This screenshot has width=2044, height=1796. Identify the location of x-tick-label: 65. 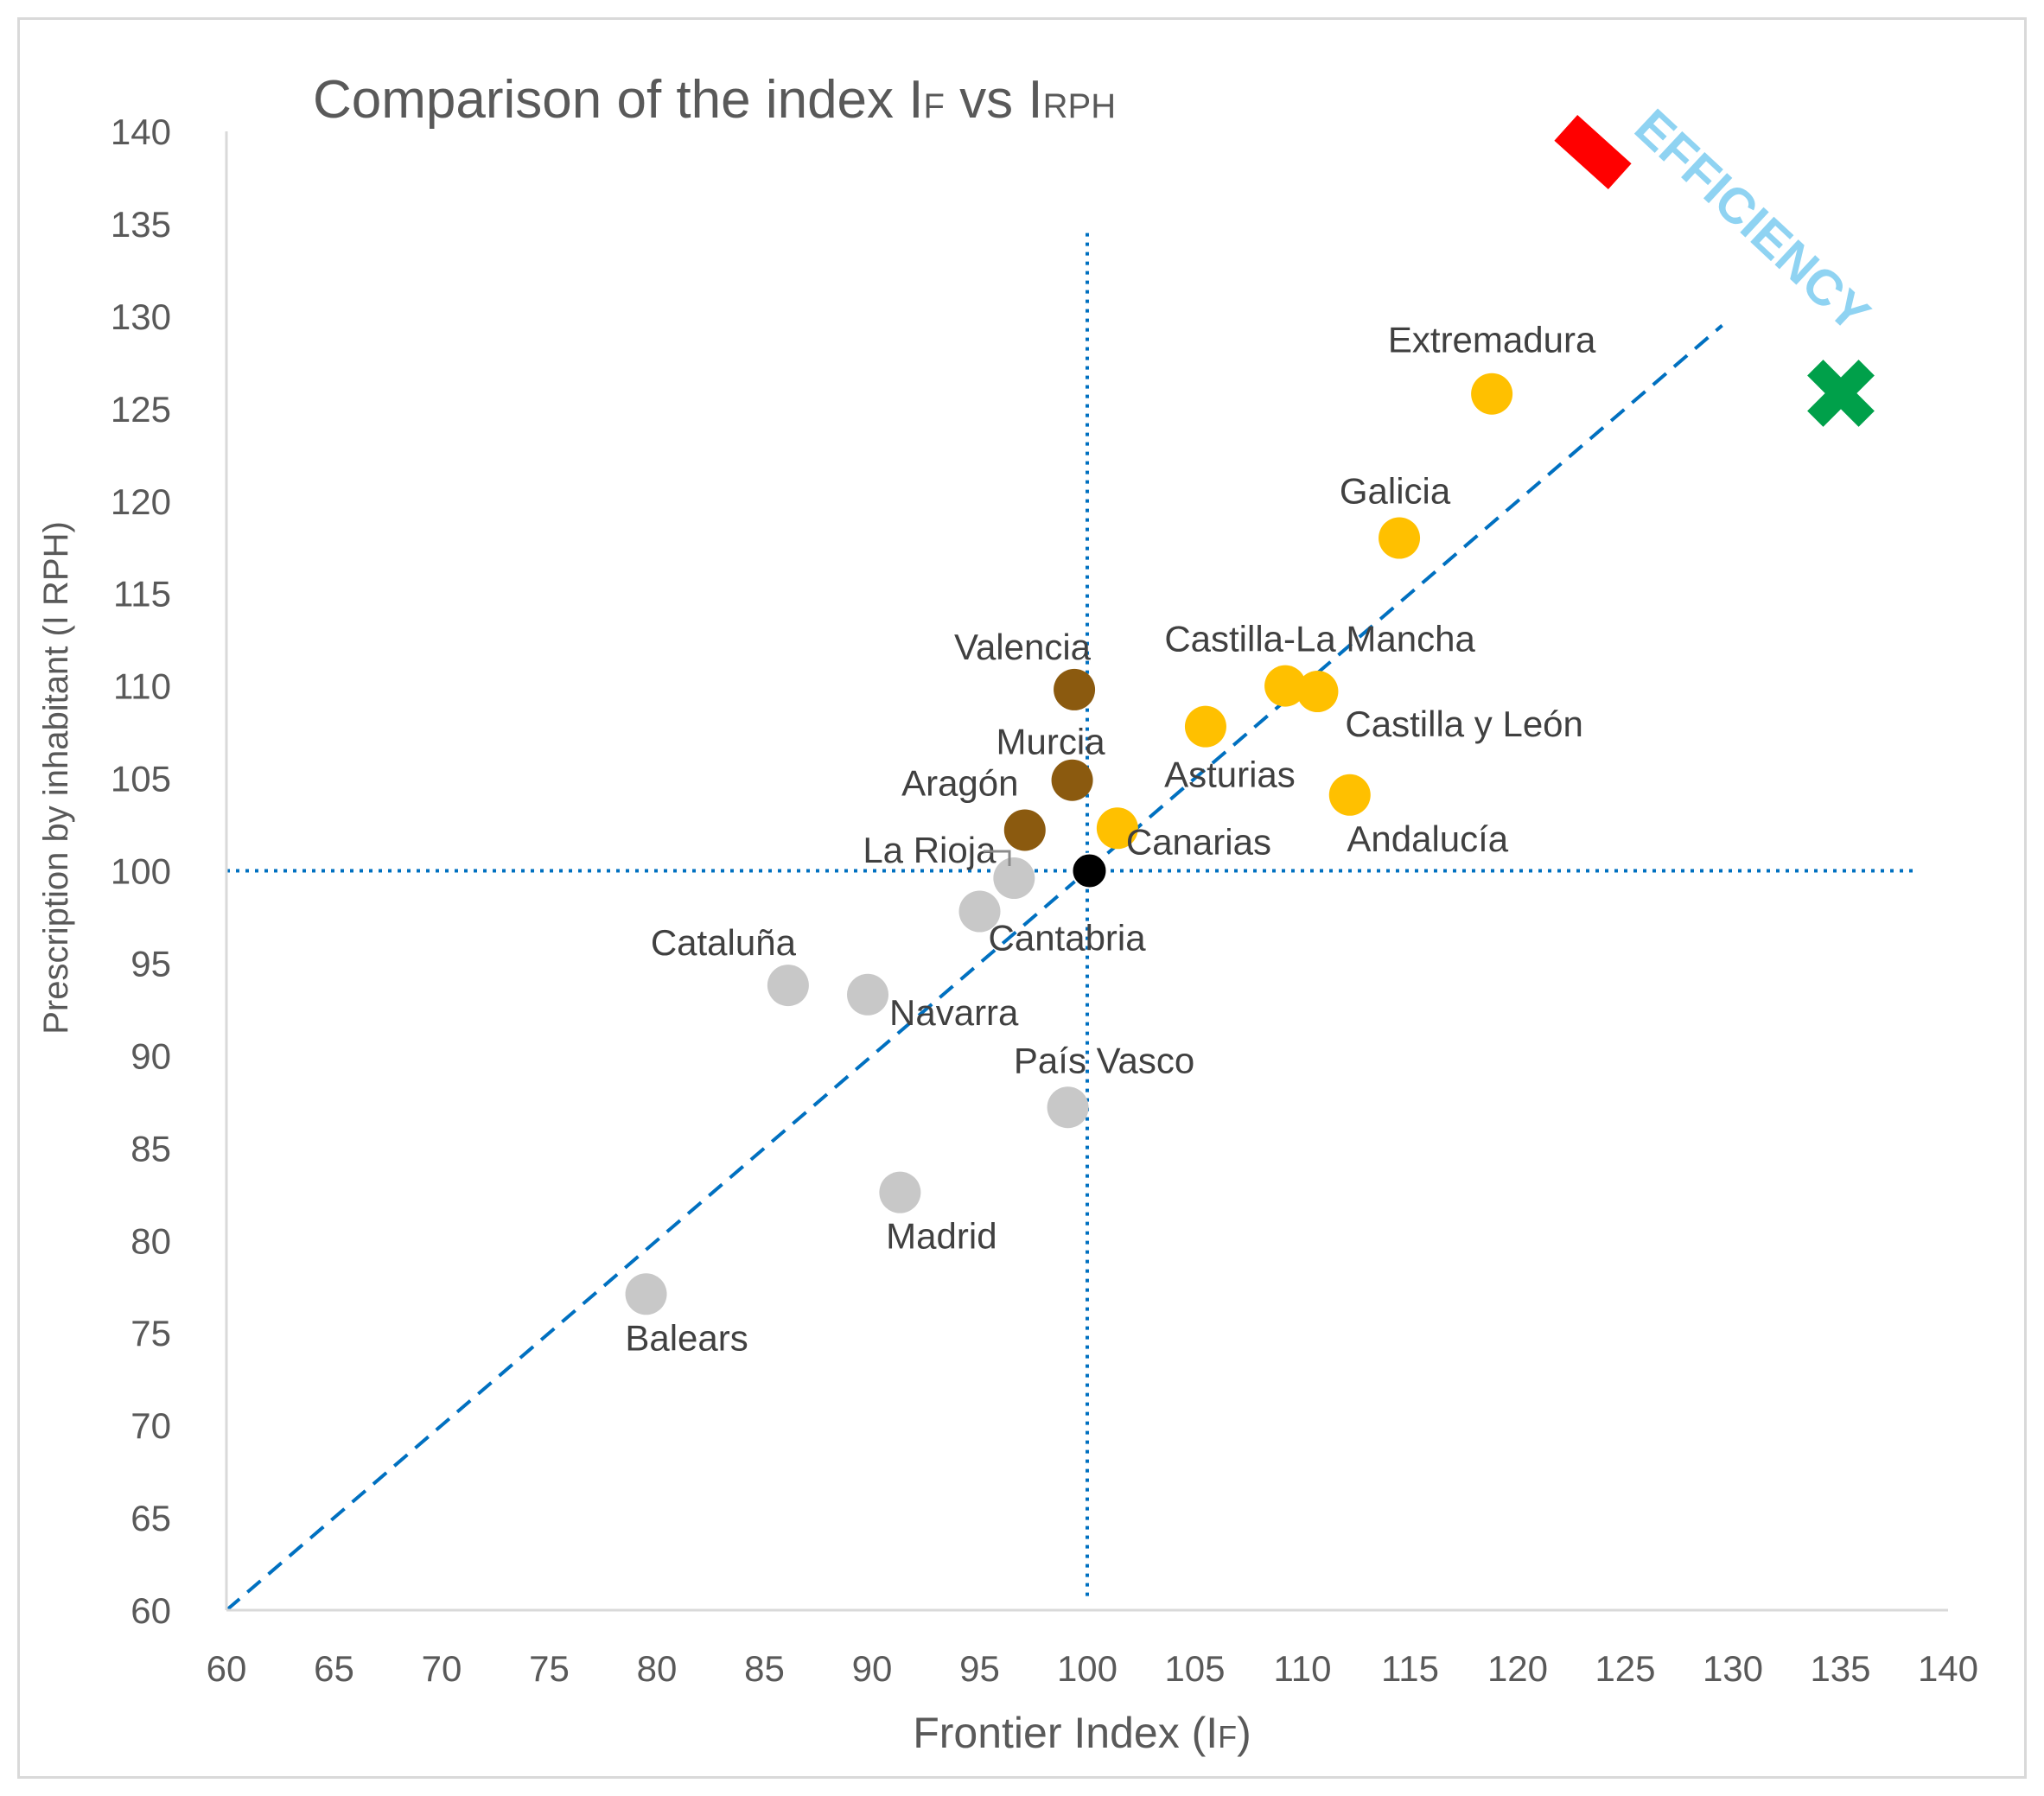
(334, 1669).